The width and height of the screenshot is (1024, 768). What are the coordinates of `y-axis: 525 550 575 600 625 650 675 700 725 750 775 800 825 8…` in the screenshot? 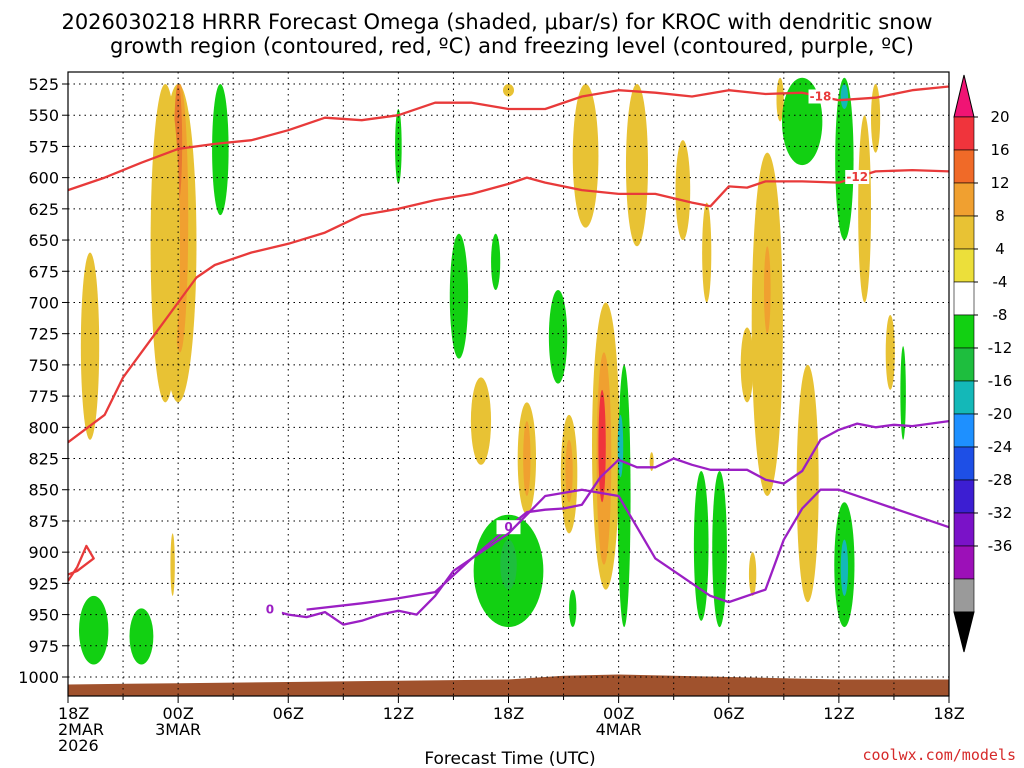 It's located at (43, 381).